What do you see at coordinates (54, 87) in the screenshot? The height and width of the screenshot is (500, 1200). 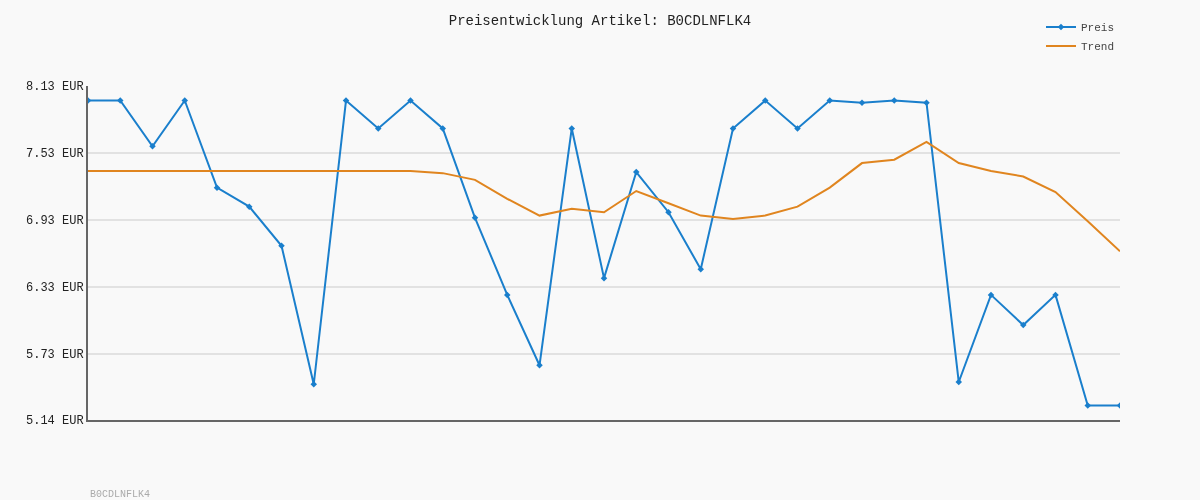 I see `y-tick-label: 8.13 EUR` at bounding box center [54, 87].